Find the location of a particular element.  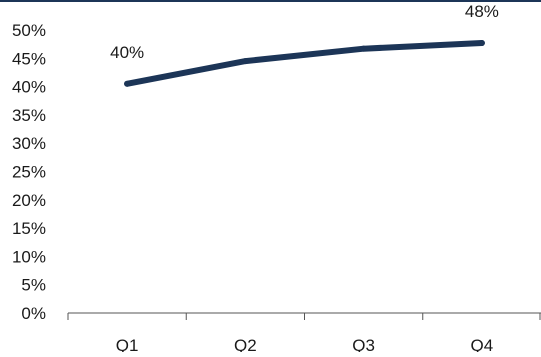

y-tick-label: 20% is located at coordinates (29, 200).